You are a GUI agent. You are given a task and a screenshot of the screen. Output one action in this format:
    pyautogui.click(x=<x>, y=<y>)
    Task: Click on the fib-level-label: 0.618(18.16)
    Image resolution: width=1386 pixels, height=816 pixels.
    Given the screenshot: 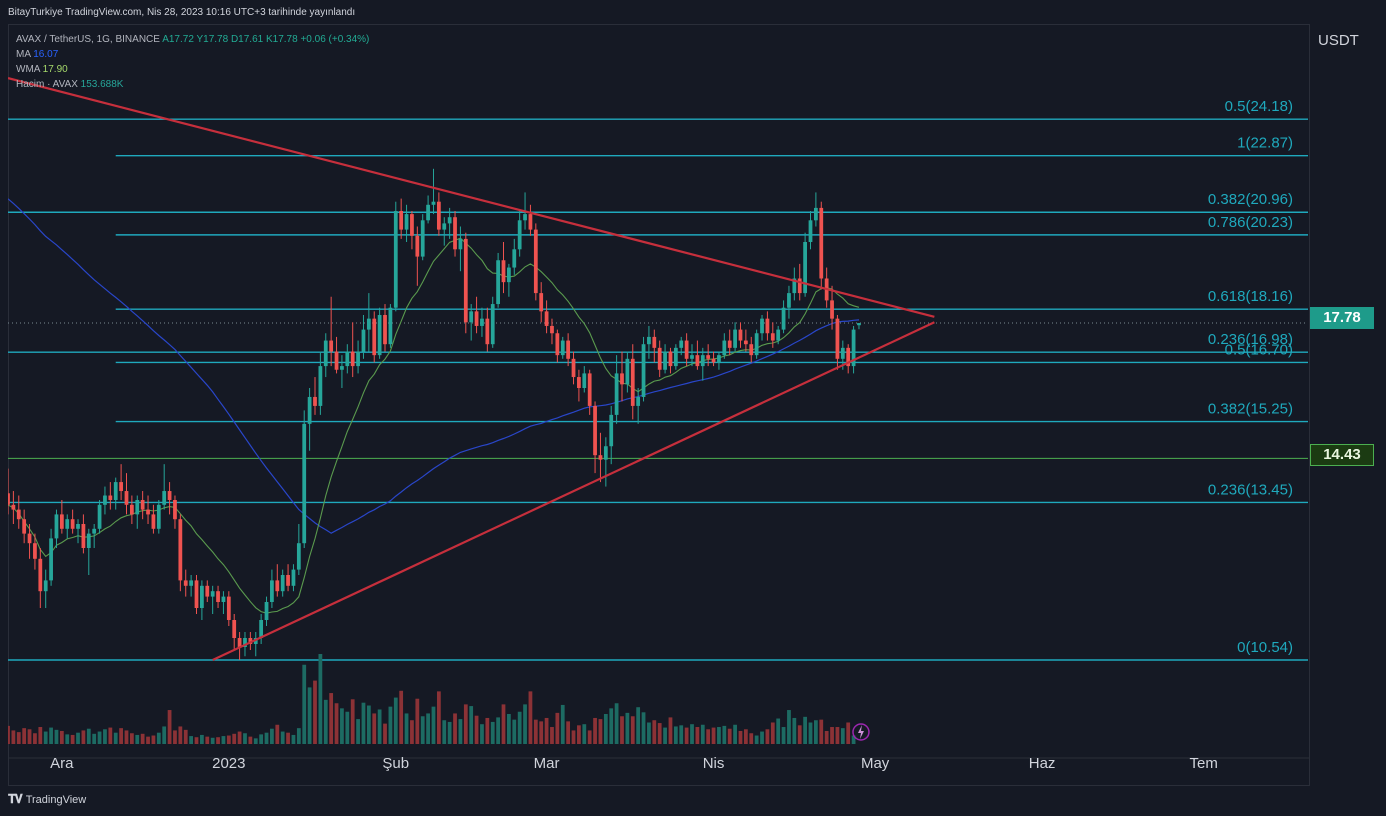 What is the action you would take?
    pyautogui.click(x=1250, y=296)
    